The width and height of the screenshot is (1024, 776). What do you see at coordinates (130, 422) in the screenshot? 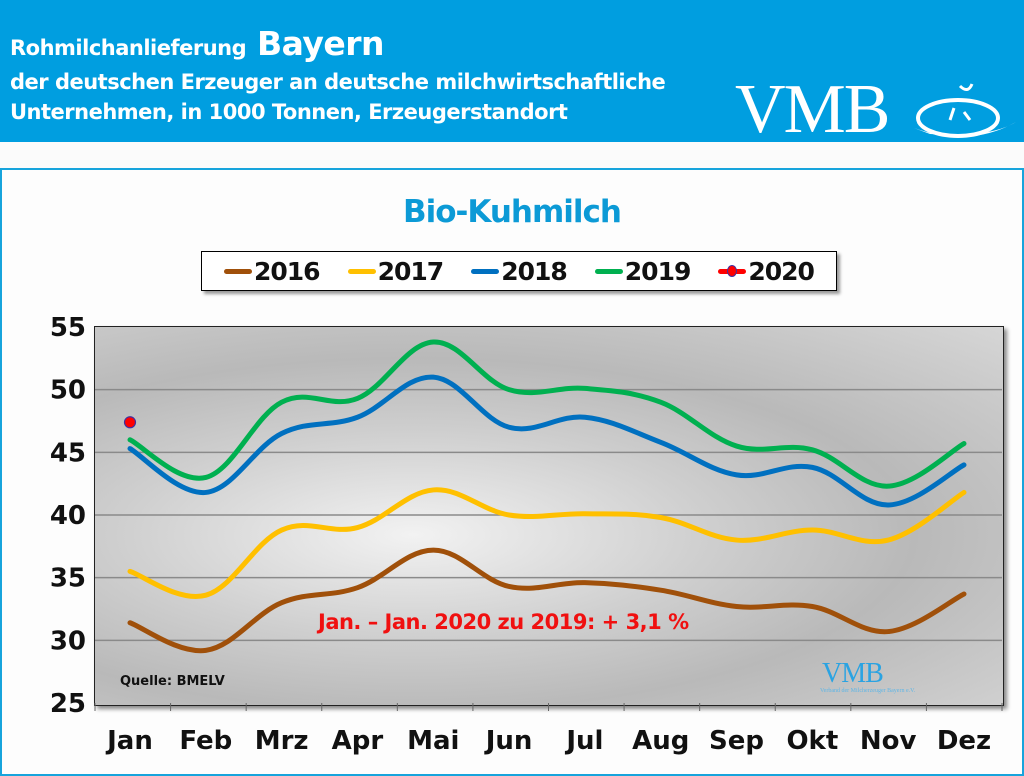
I see `data-point-2020-jan` at bounding box center [130, 422].